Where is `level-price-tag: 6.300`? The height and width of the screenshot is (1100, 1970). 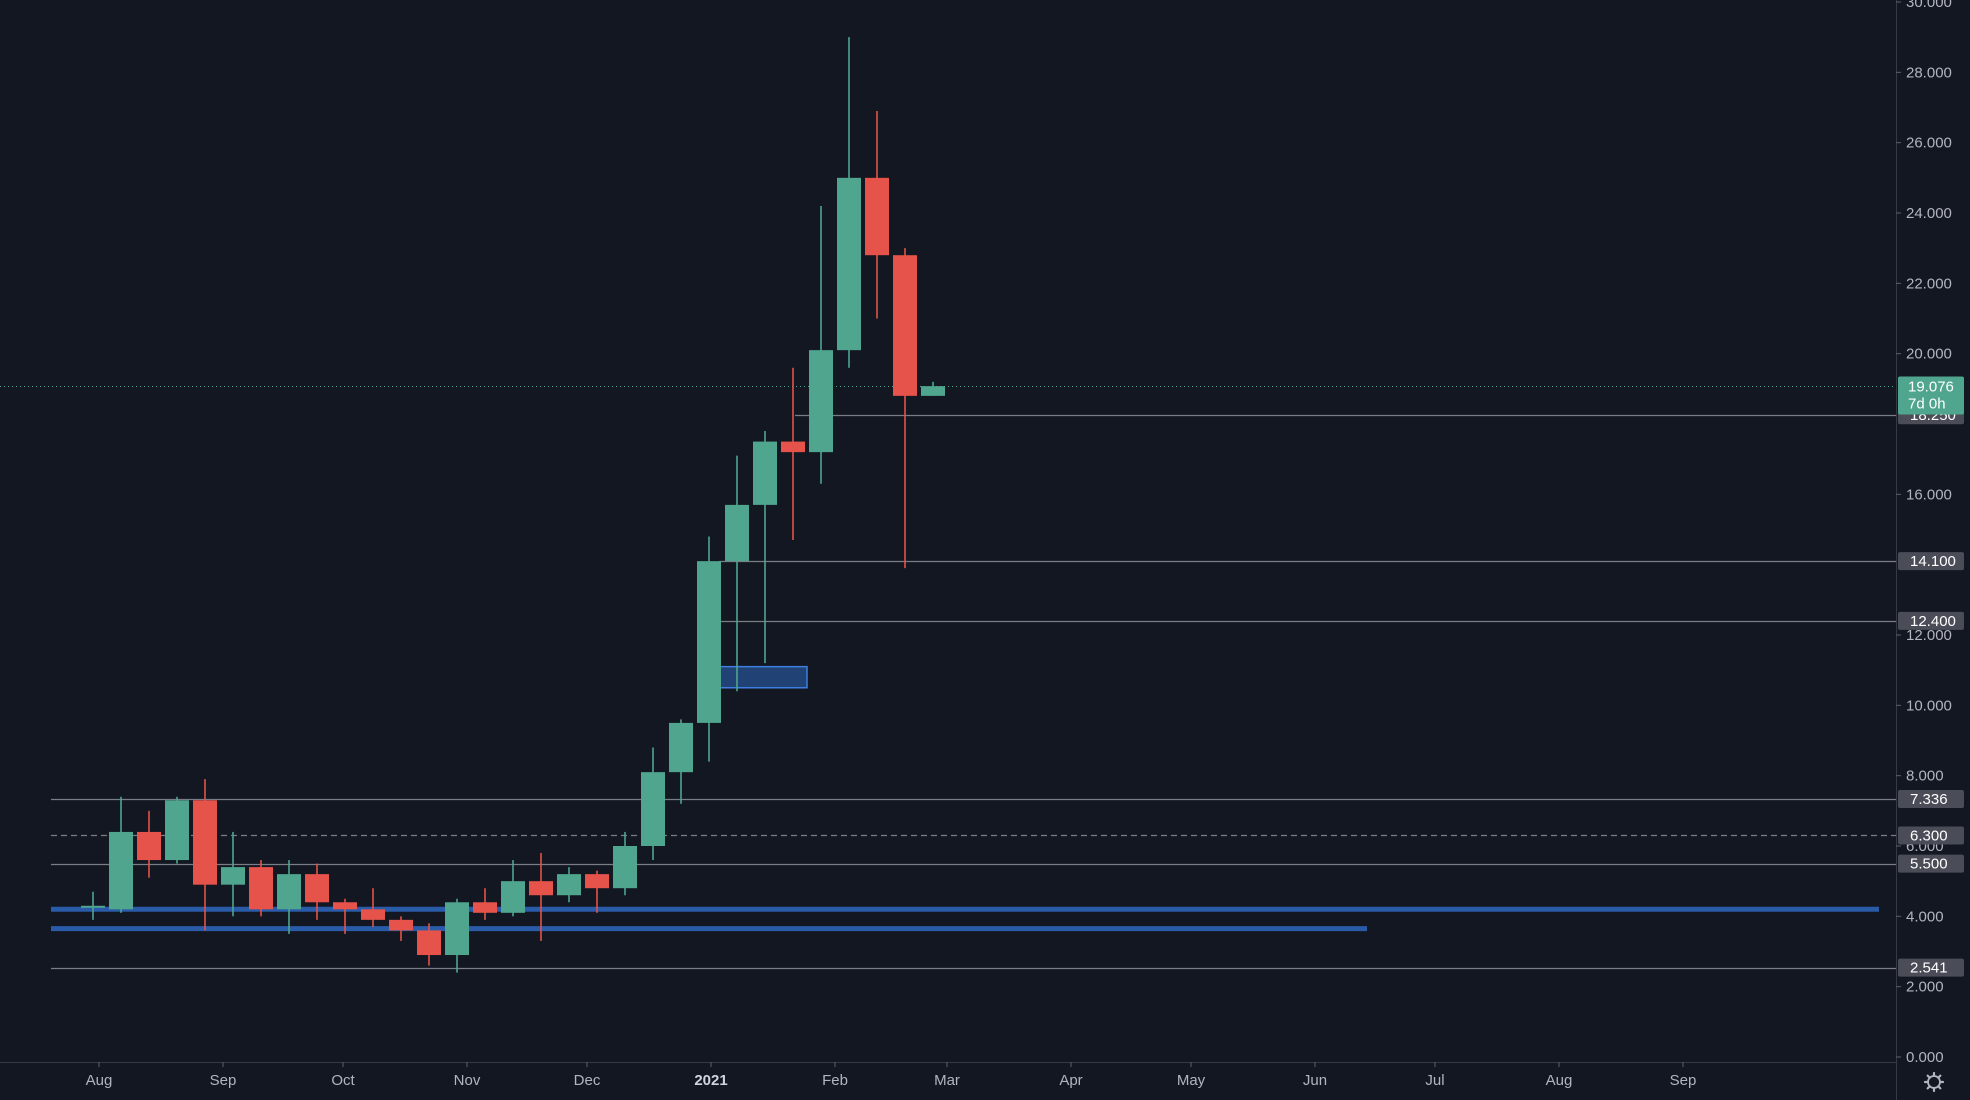
level-price-tag: 6.300 is located at coordinates (1931, 835).